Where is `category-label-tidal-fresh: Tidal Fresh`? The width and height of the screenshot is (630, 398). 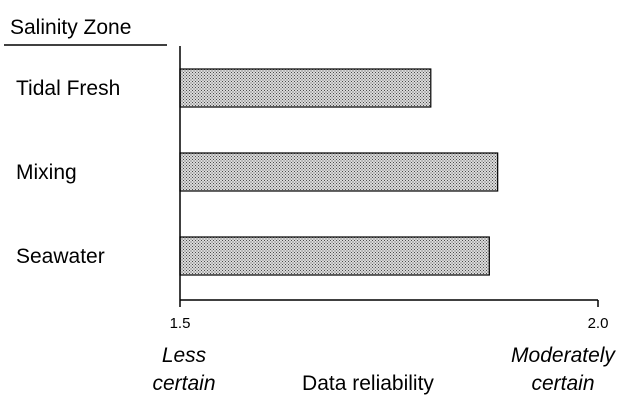 category-label-tidal-fresh: Tidal Fresh is located at coordinates (68, 88).